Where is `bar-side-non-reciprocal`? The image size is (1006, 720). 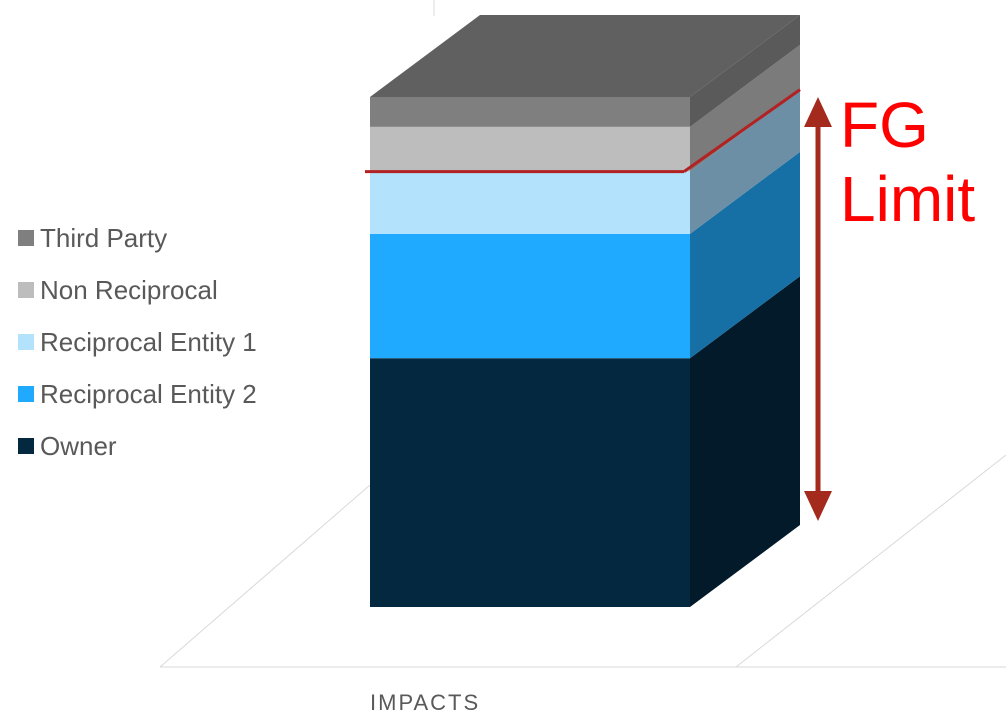
bar-side-non-reciprocal is located at coordinates (745, 108).